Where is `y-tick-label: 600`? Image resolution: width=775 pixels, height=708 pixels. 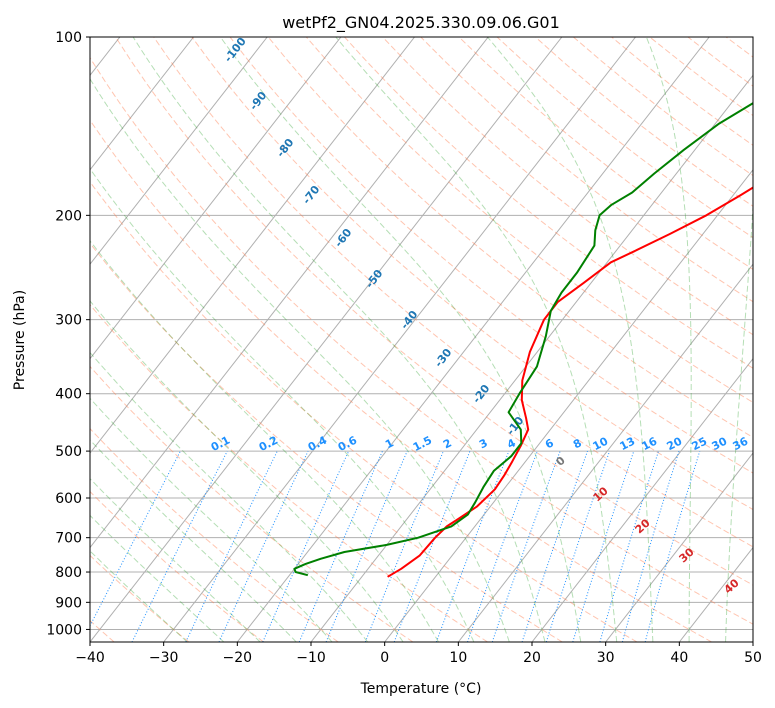
y-tick-label: 600 is located at coordinates (68, 499).